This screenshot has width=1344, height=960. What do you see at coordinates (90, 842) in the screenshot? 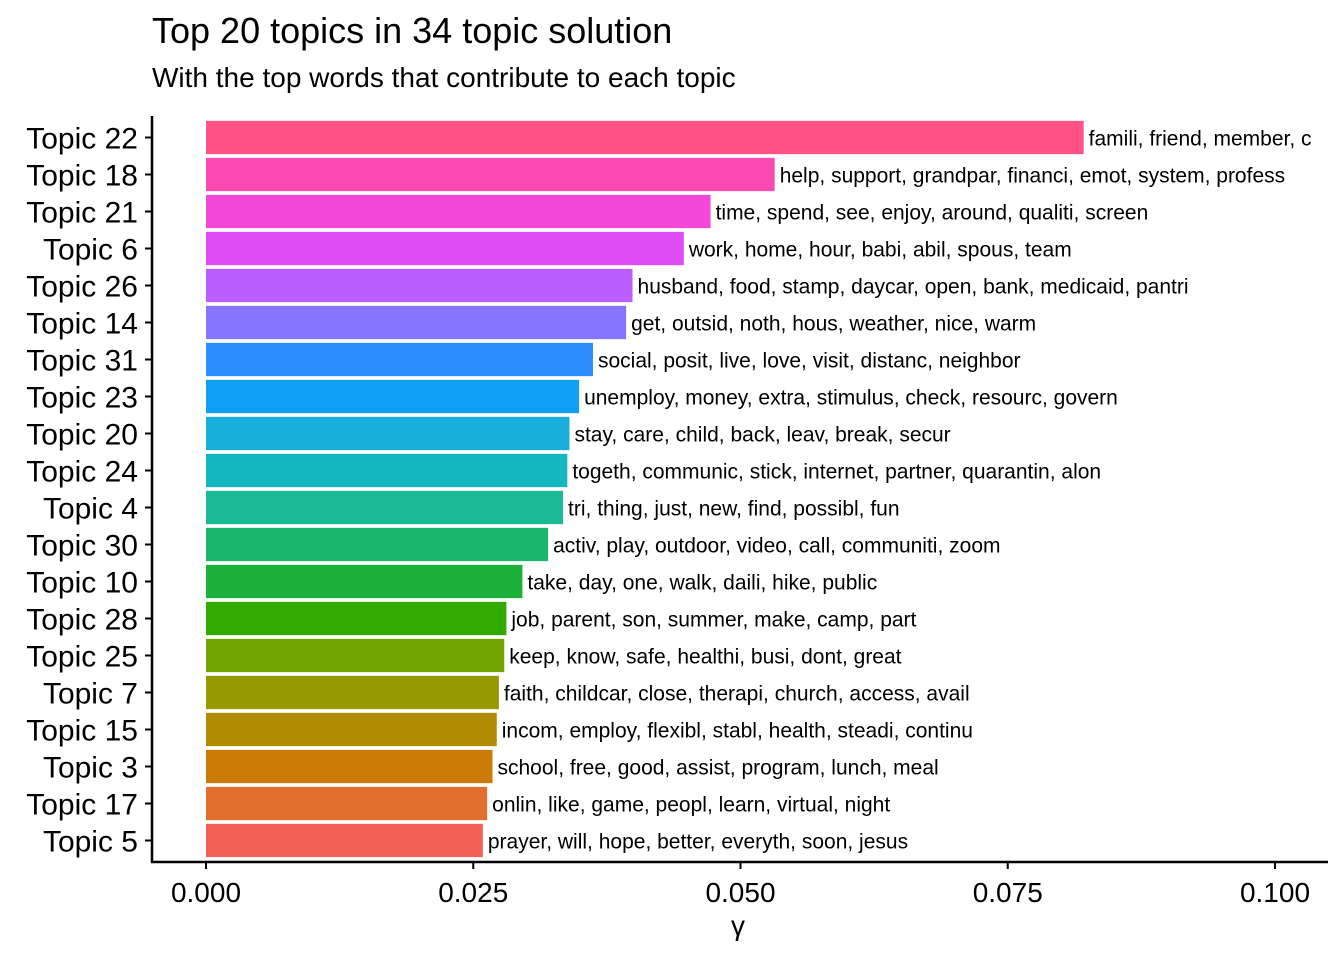
I see `y-tick-label: Topic 5` at bounding box center [90, 842].